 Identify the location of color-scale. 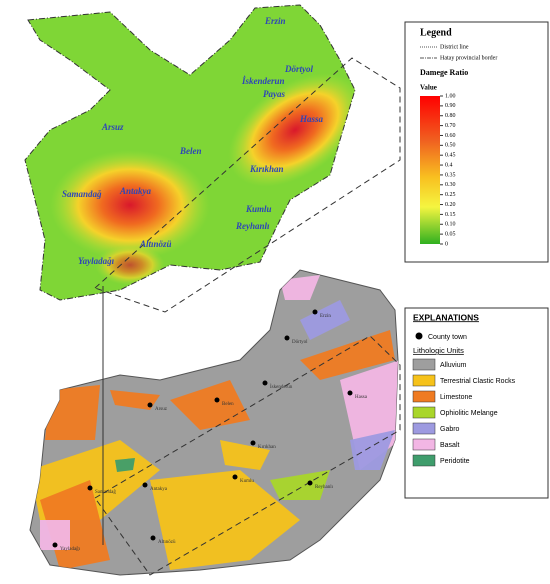
(430, 170).